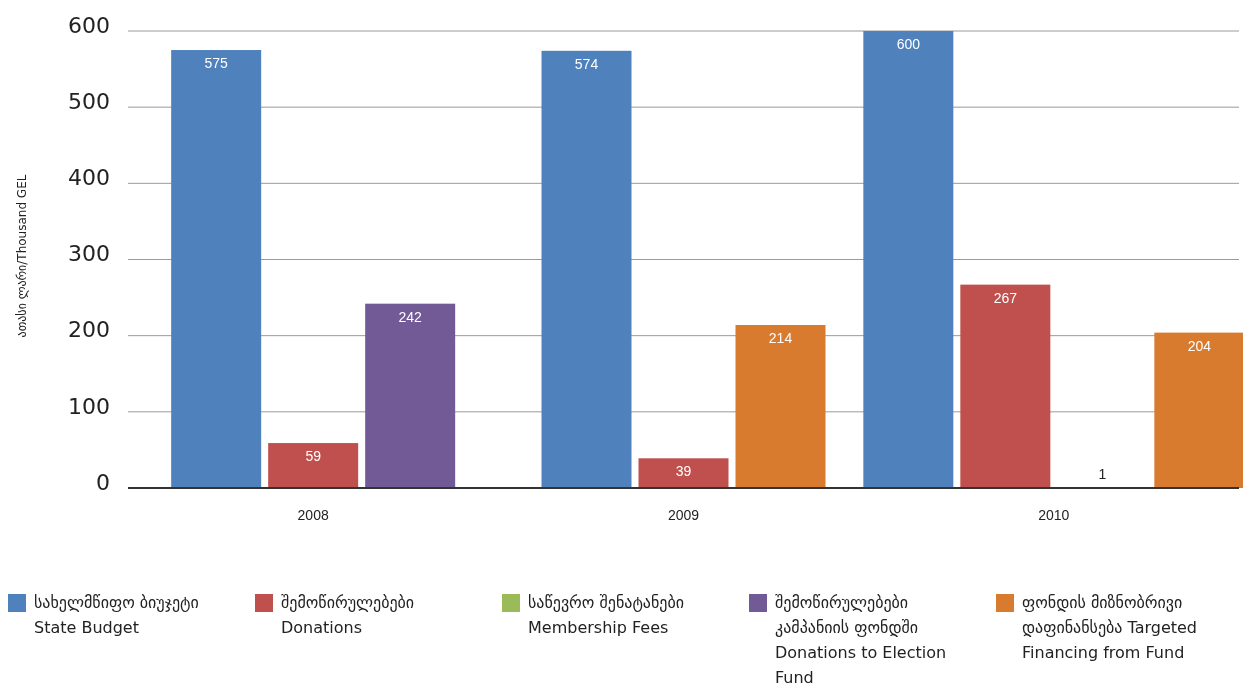  I want to click on data-label: 204, so click(1199, 345).